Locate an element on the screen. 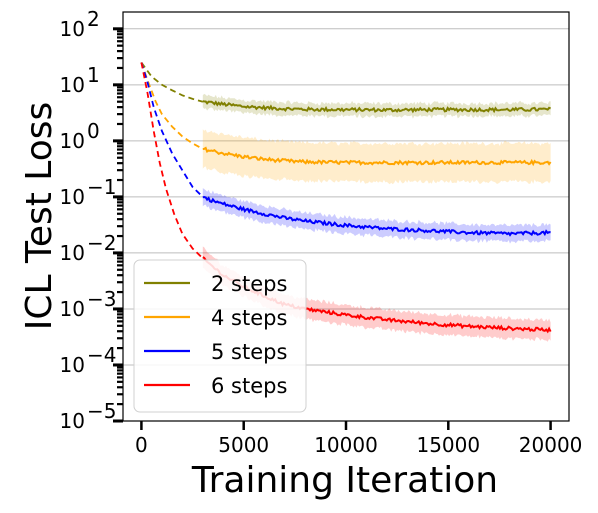 The width and height of the screenshot is (598, 513). x-axis-title: Training Iteration is located at coordinates (344, 480).